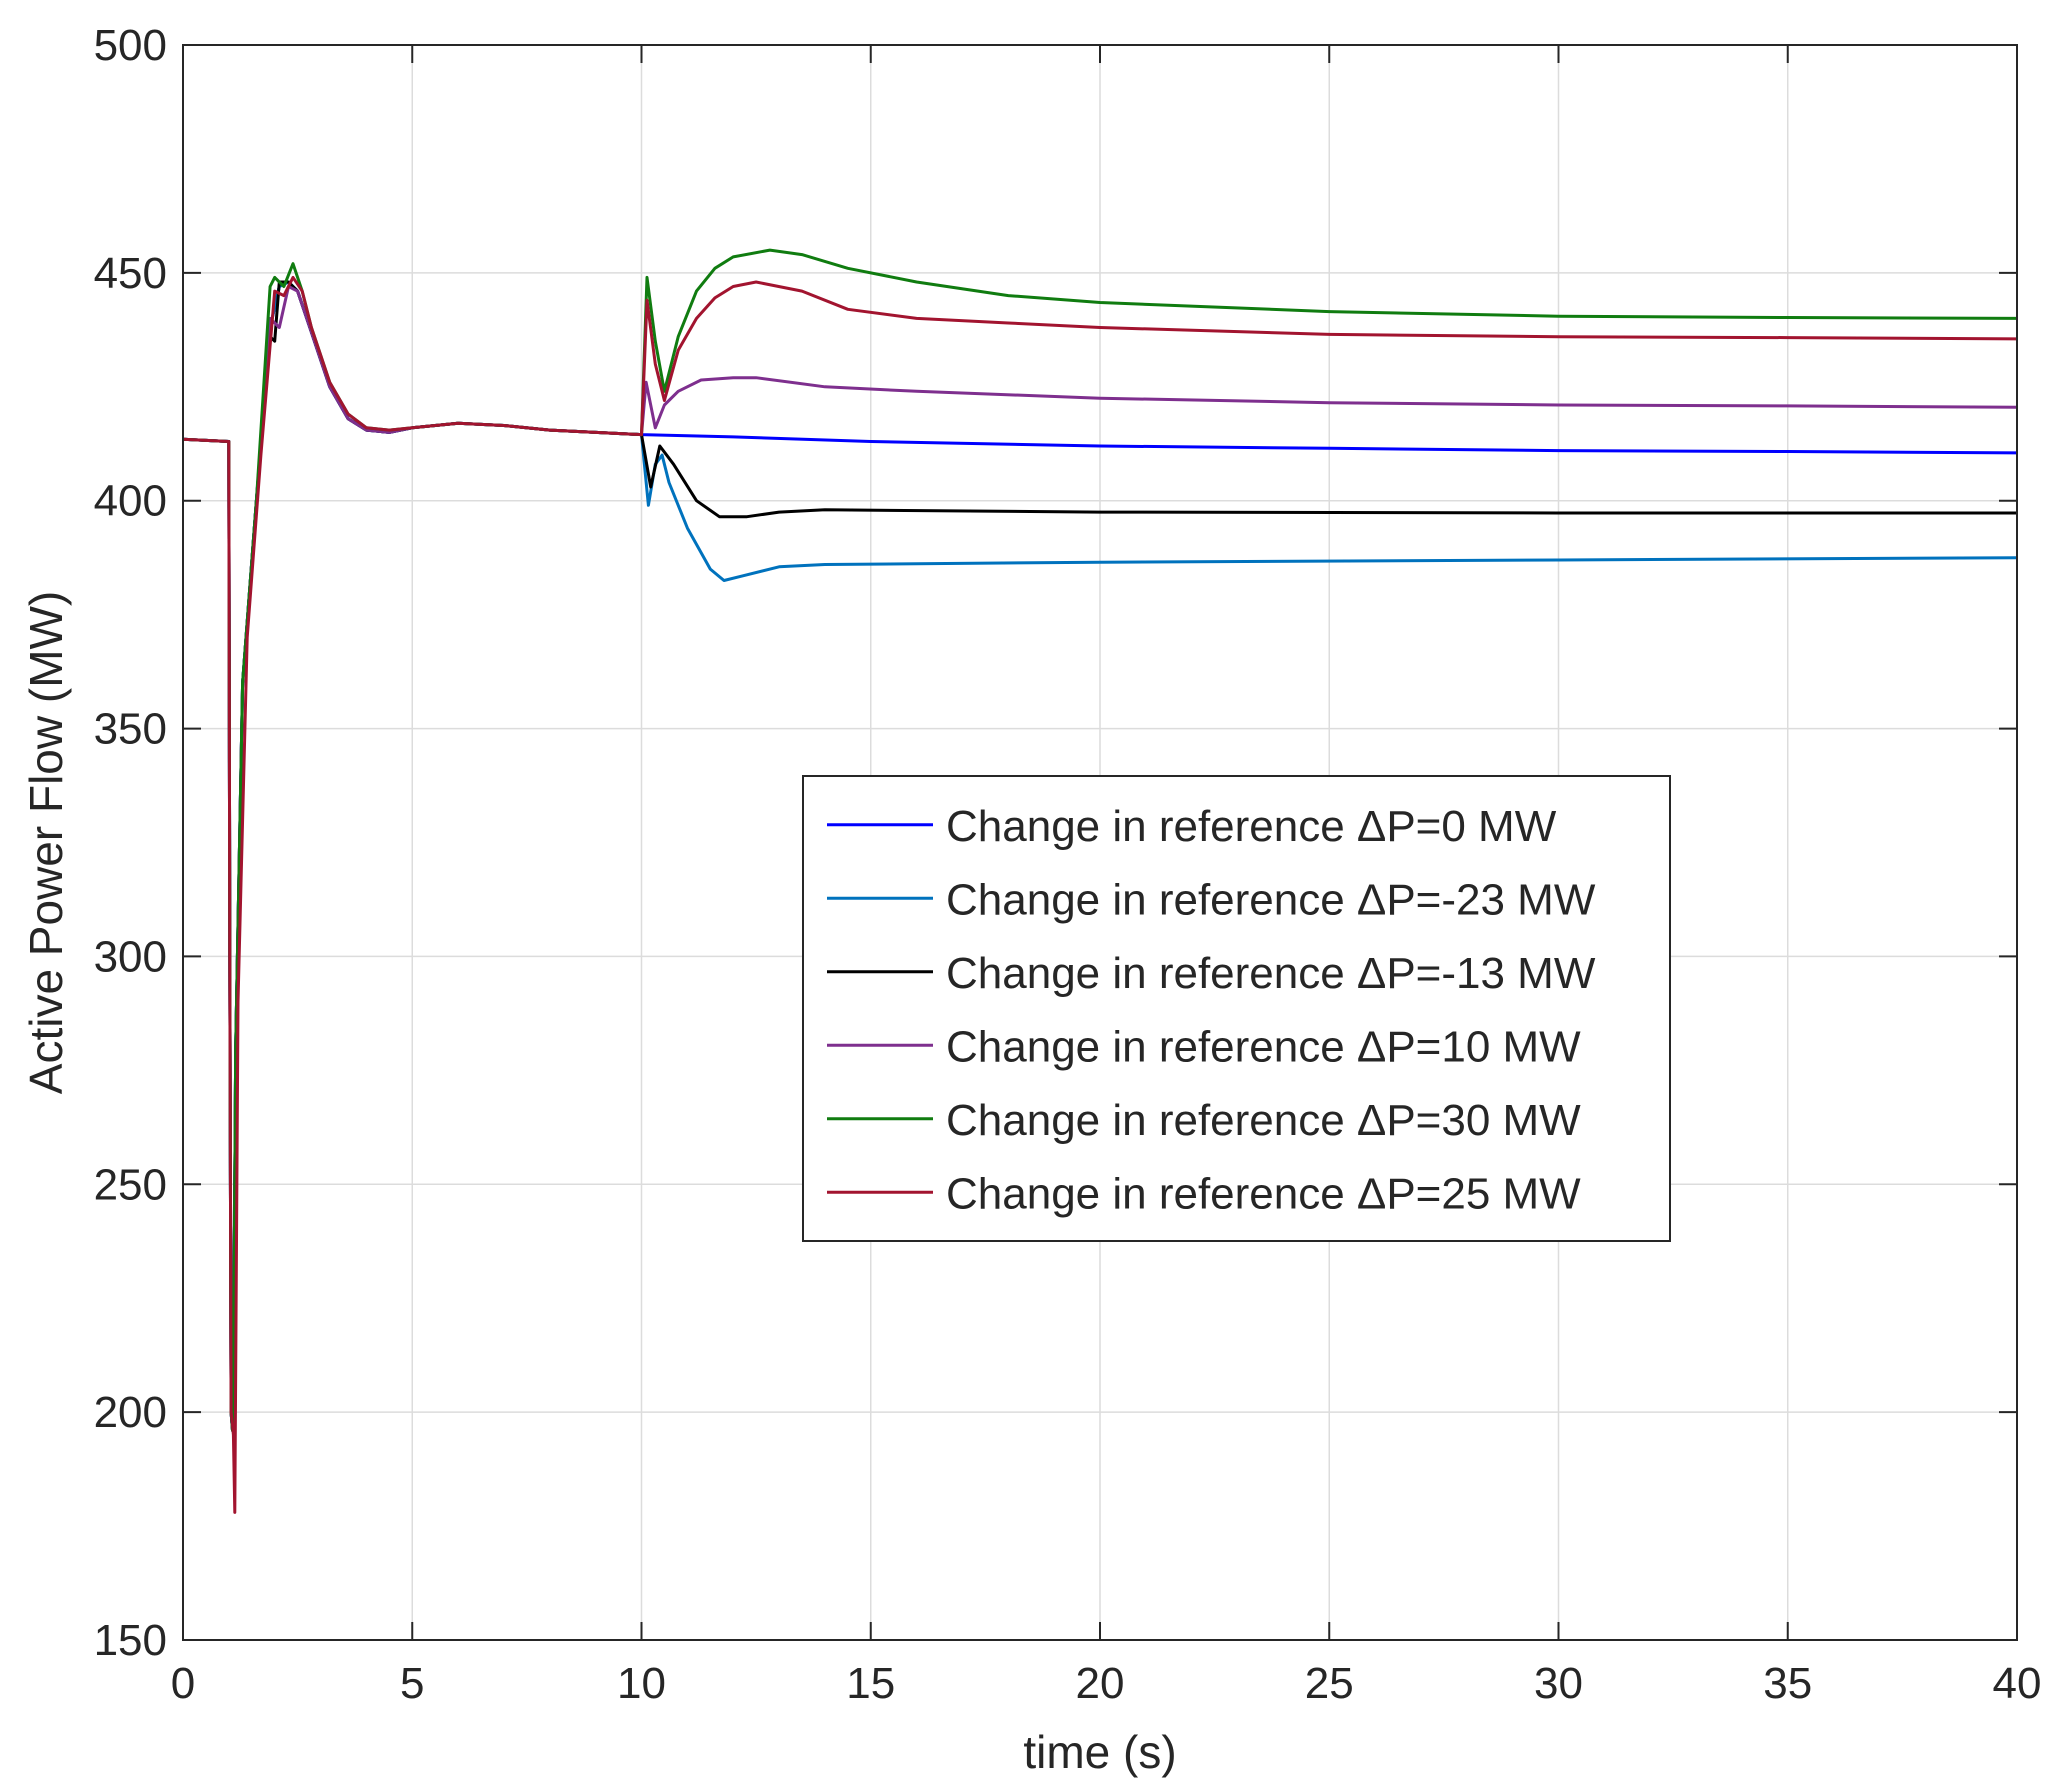 This screenshot has width=2060, height=1789. What do you see at coordinates (1271, 899) in the screenshot?
I see `legend-label-1: Change in reference ΔP=-23 MW` at bounding box center [1271, 899].